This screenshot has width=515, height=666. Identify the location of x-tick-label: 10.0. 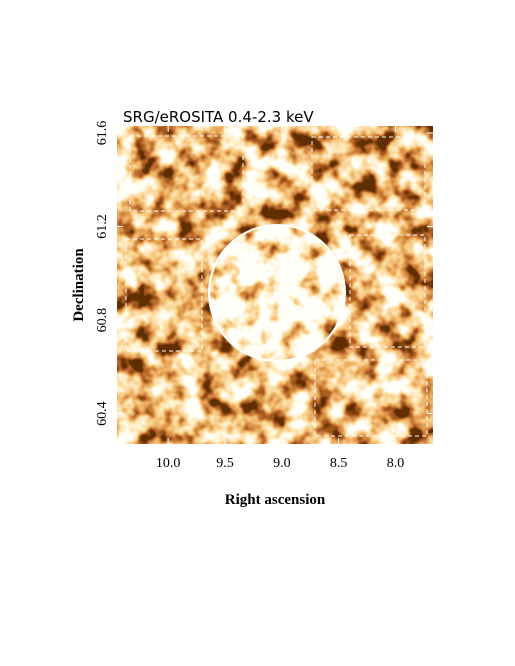
(168, 463).